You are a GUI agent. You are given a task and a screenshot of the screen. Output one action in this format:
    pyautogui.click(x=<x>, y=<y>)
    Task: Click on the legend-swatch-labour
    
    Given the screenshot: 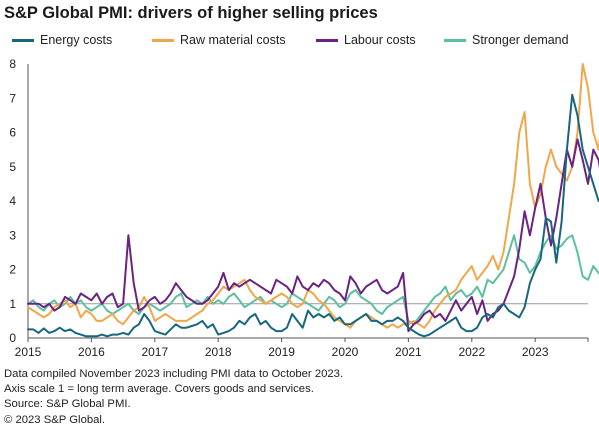 What is the action you would take?
    pyautogui.click(x=327, y=40)
    